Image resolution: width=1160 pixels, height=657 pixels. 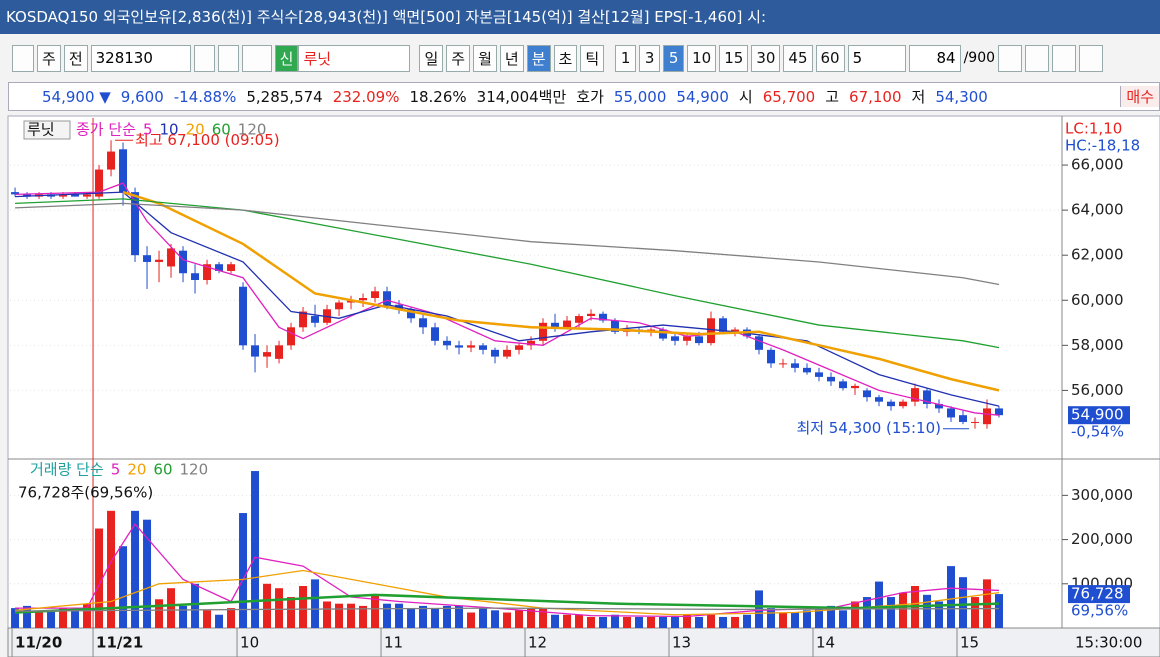 I want to click on search-button, so click(x=228, y=58).